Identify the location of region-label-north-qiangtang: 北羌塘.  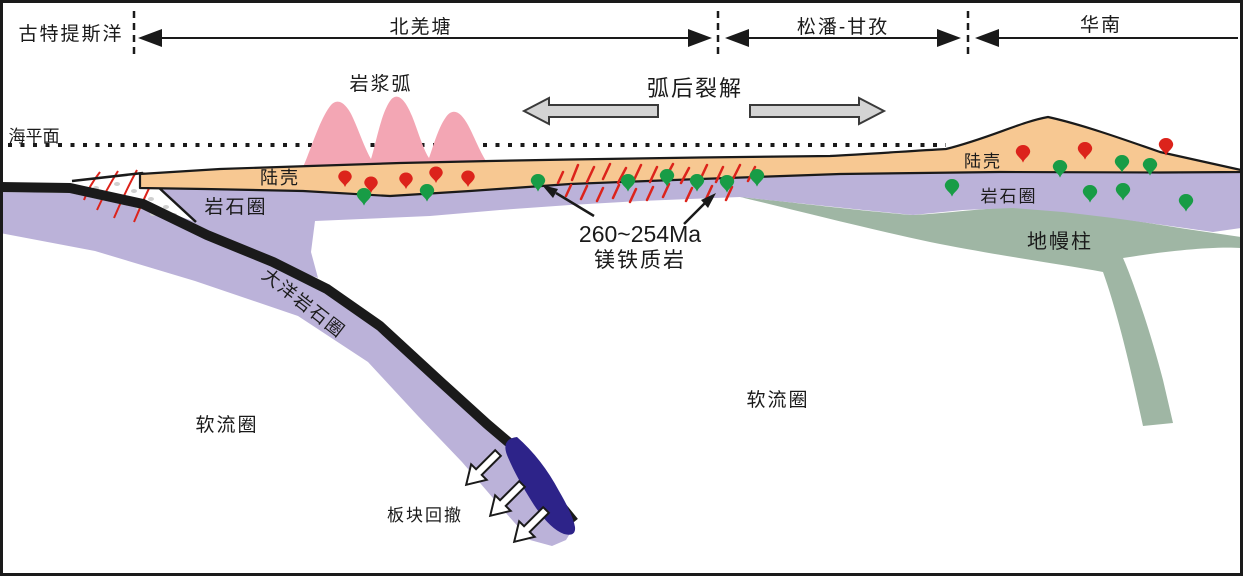
(420, 27).